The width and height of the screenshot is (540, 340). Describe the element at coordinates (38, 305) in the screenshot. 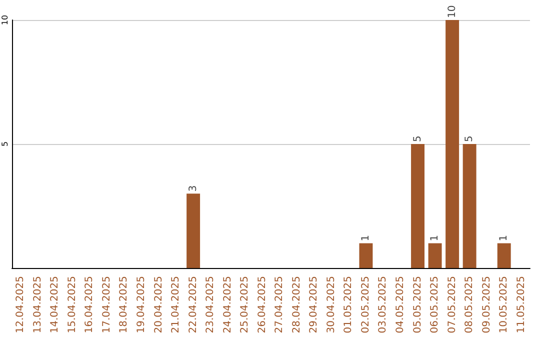

I see `x-tick-label: 13.04.2025` at that location.